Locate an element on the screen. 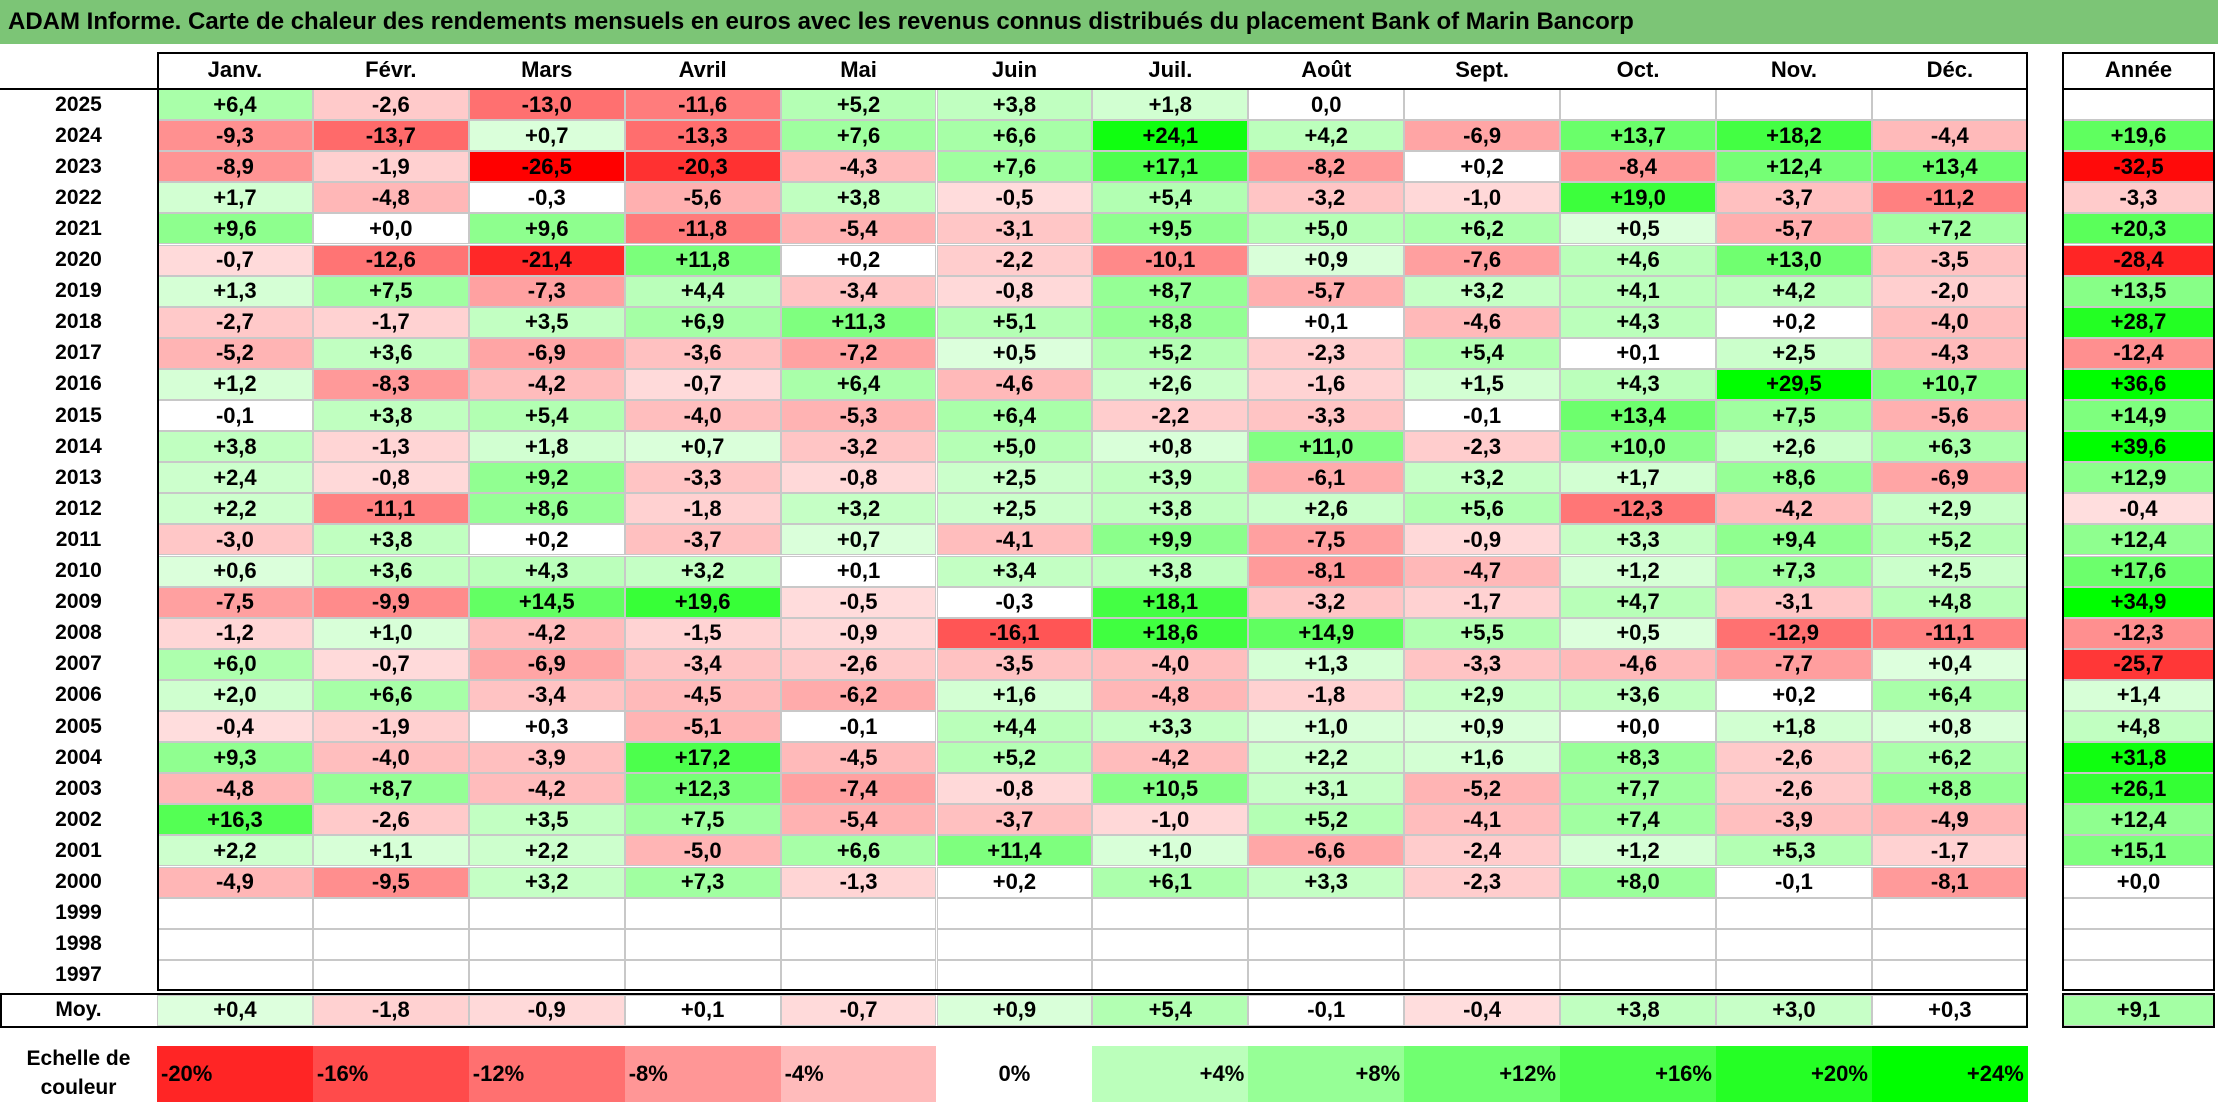  heatmap-cell: +2,0 is located at coordinates (235, 695).